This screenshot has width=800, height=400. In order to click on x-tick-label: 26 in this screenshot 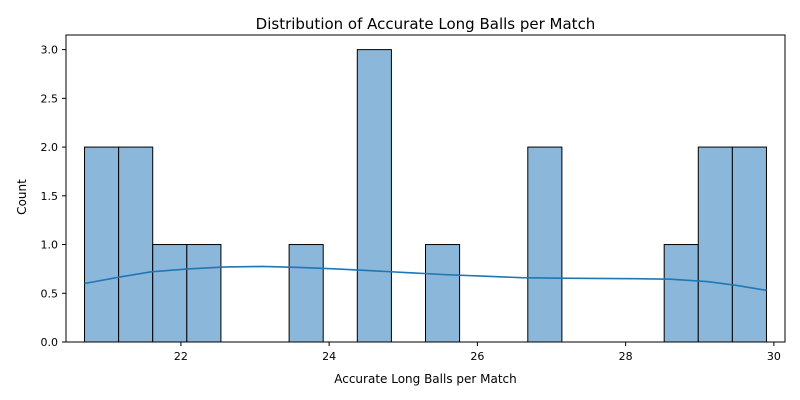, I will do `click(477, 356)`.